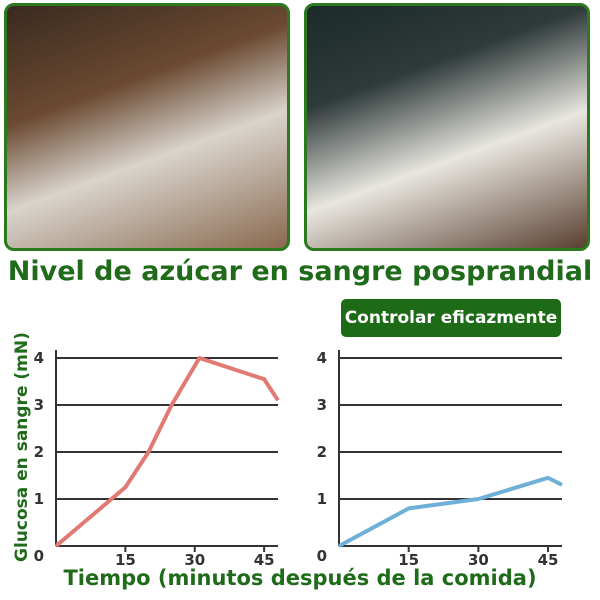 The height and width of the screenshot is (600, 600). What do you see at coordinates (300, 578) in the screenshot?
I see `x-axis-label: Tiempo (minutos después de la comida)` at bounding box center [300, 578].